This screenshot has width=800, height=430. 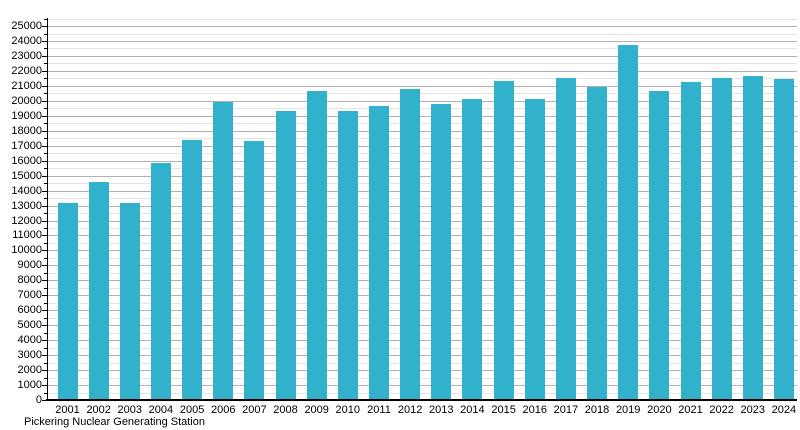 I want to click on bar-2010, so click(x=347, y=255).